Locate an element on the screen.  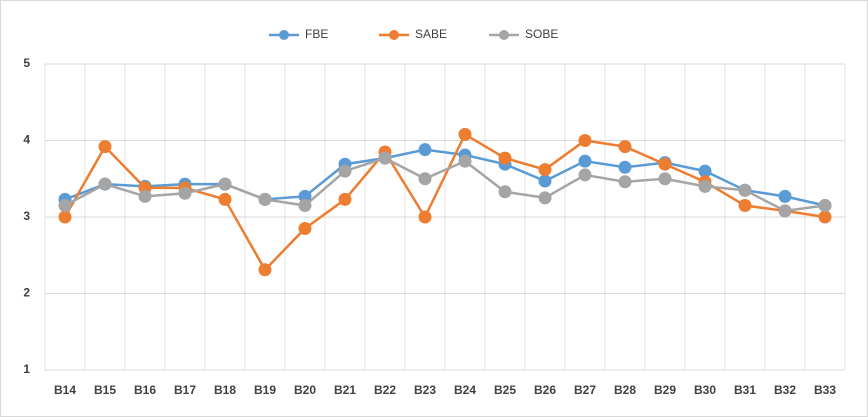
x-tick-label: B30 is located at coordinates (705, 390).